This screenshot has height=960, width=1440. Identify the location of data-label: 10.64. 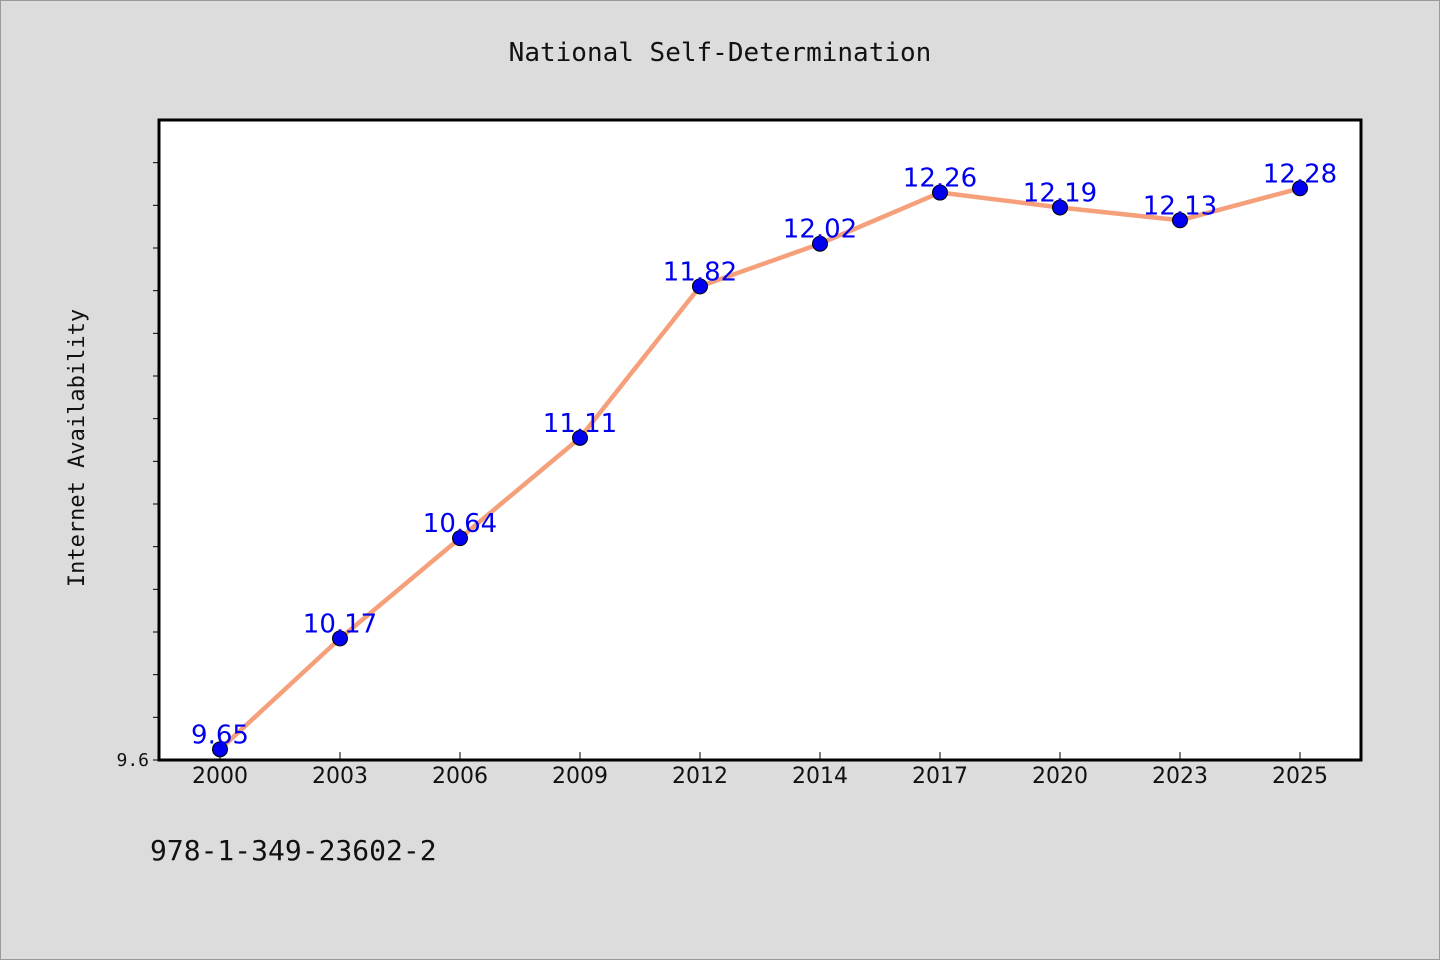
(460, 524).